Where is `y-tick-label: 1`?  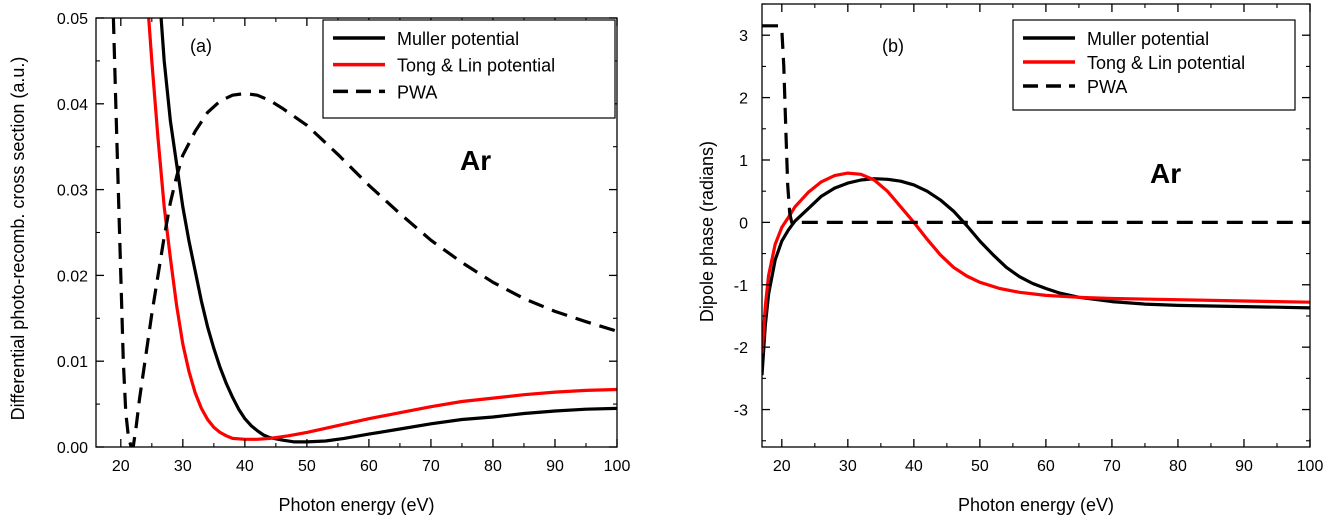
y-tick-label: 1 is located at coordinates (743, 161).